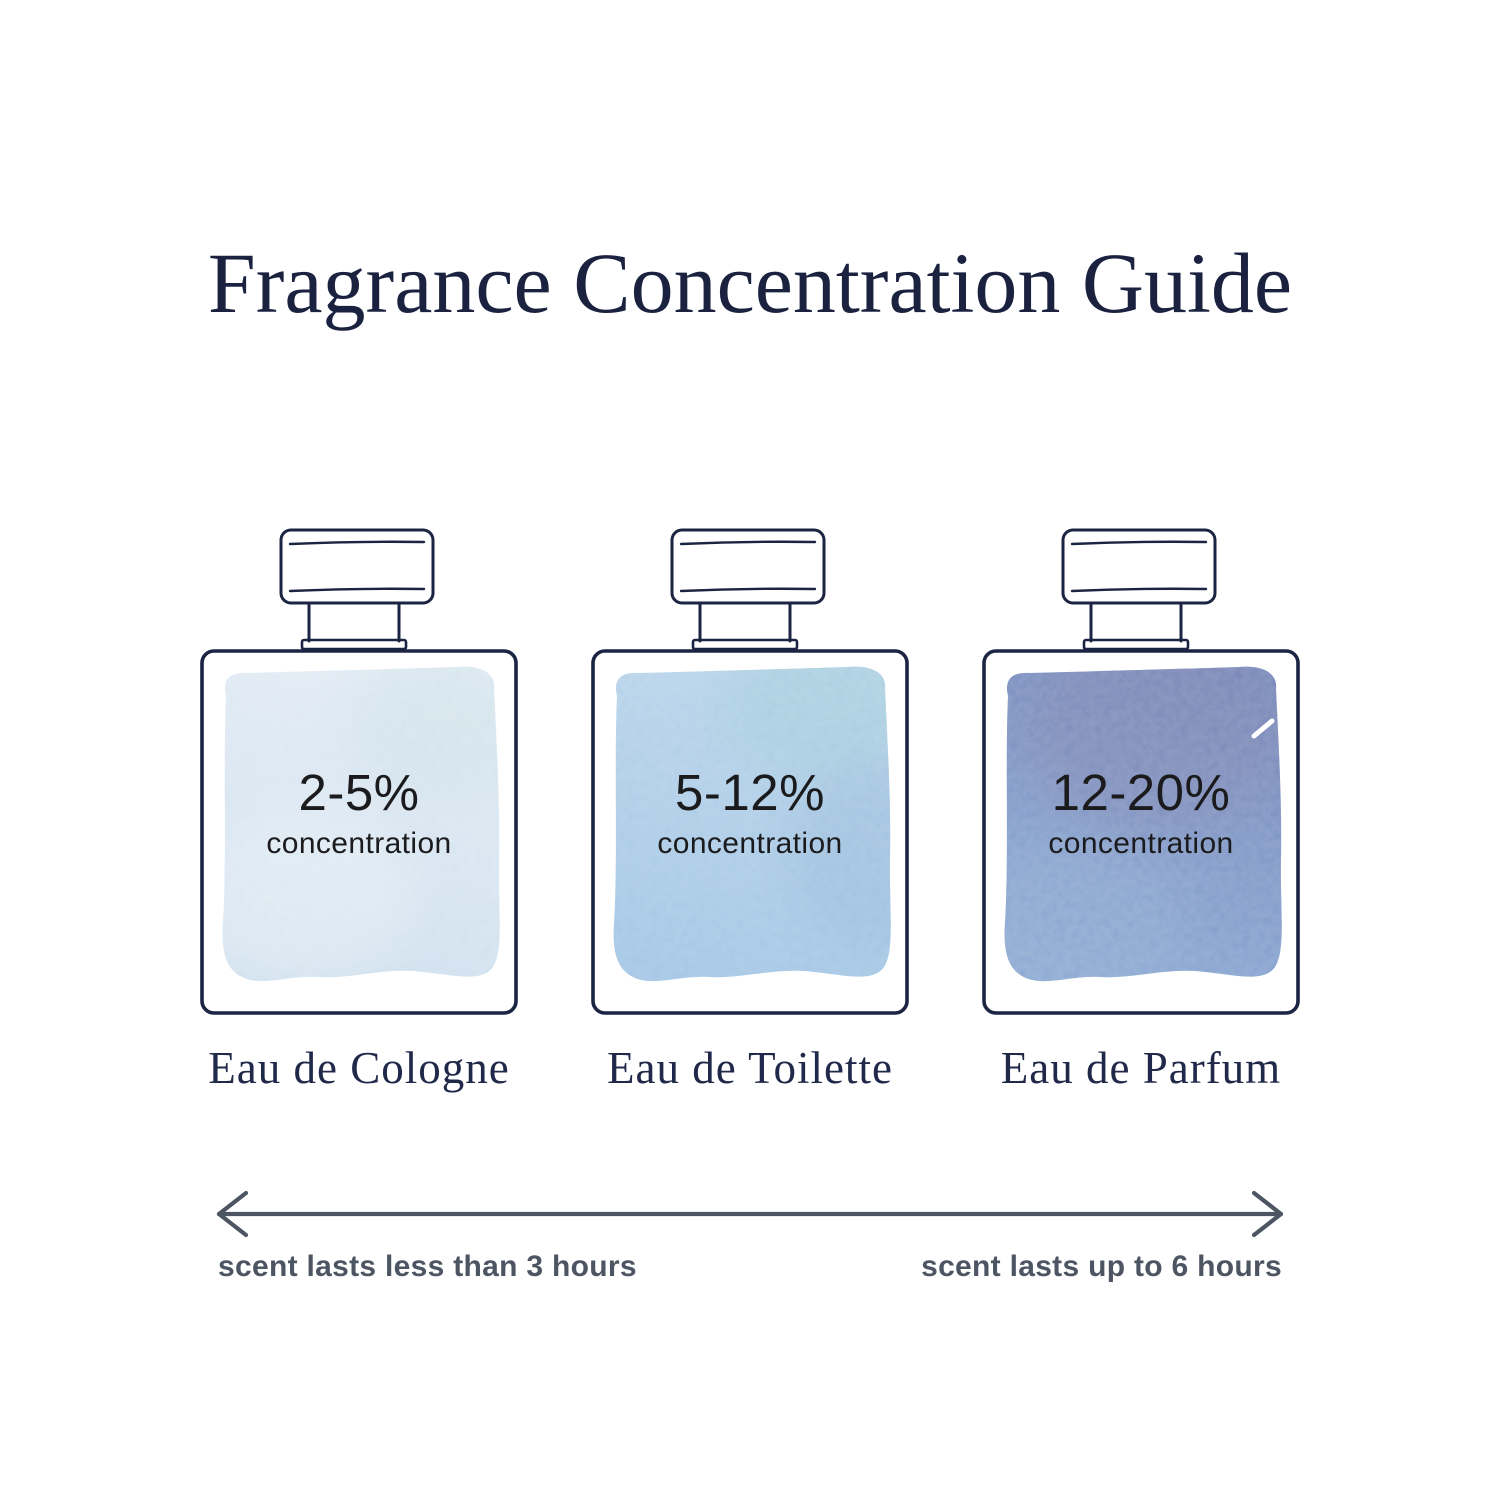  What do you see at coordinates (1141, 1068) in the screenshot?
I see `bottle-name-label: Eau de Parfum` at bounding box center [1141, 1068].